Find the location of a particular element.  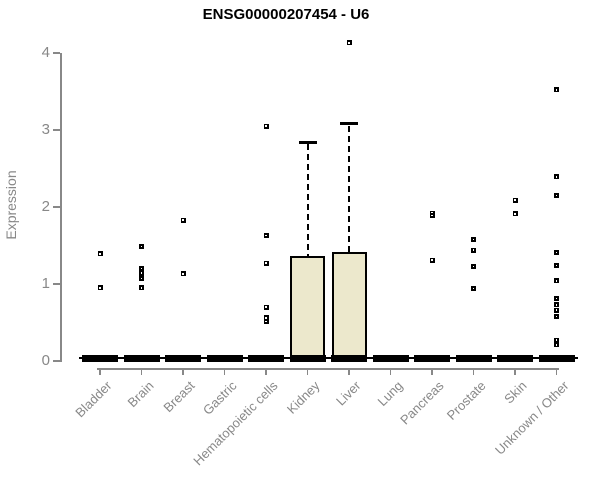

y-tick-label: 4 is located at coordinates (45, 52).